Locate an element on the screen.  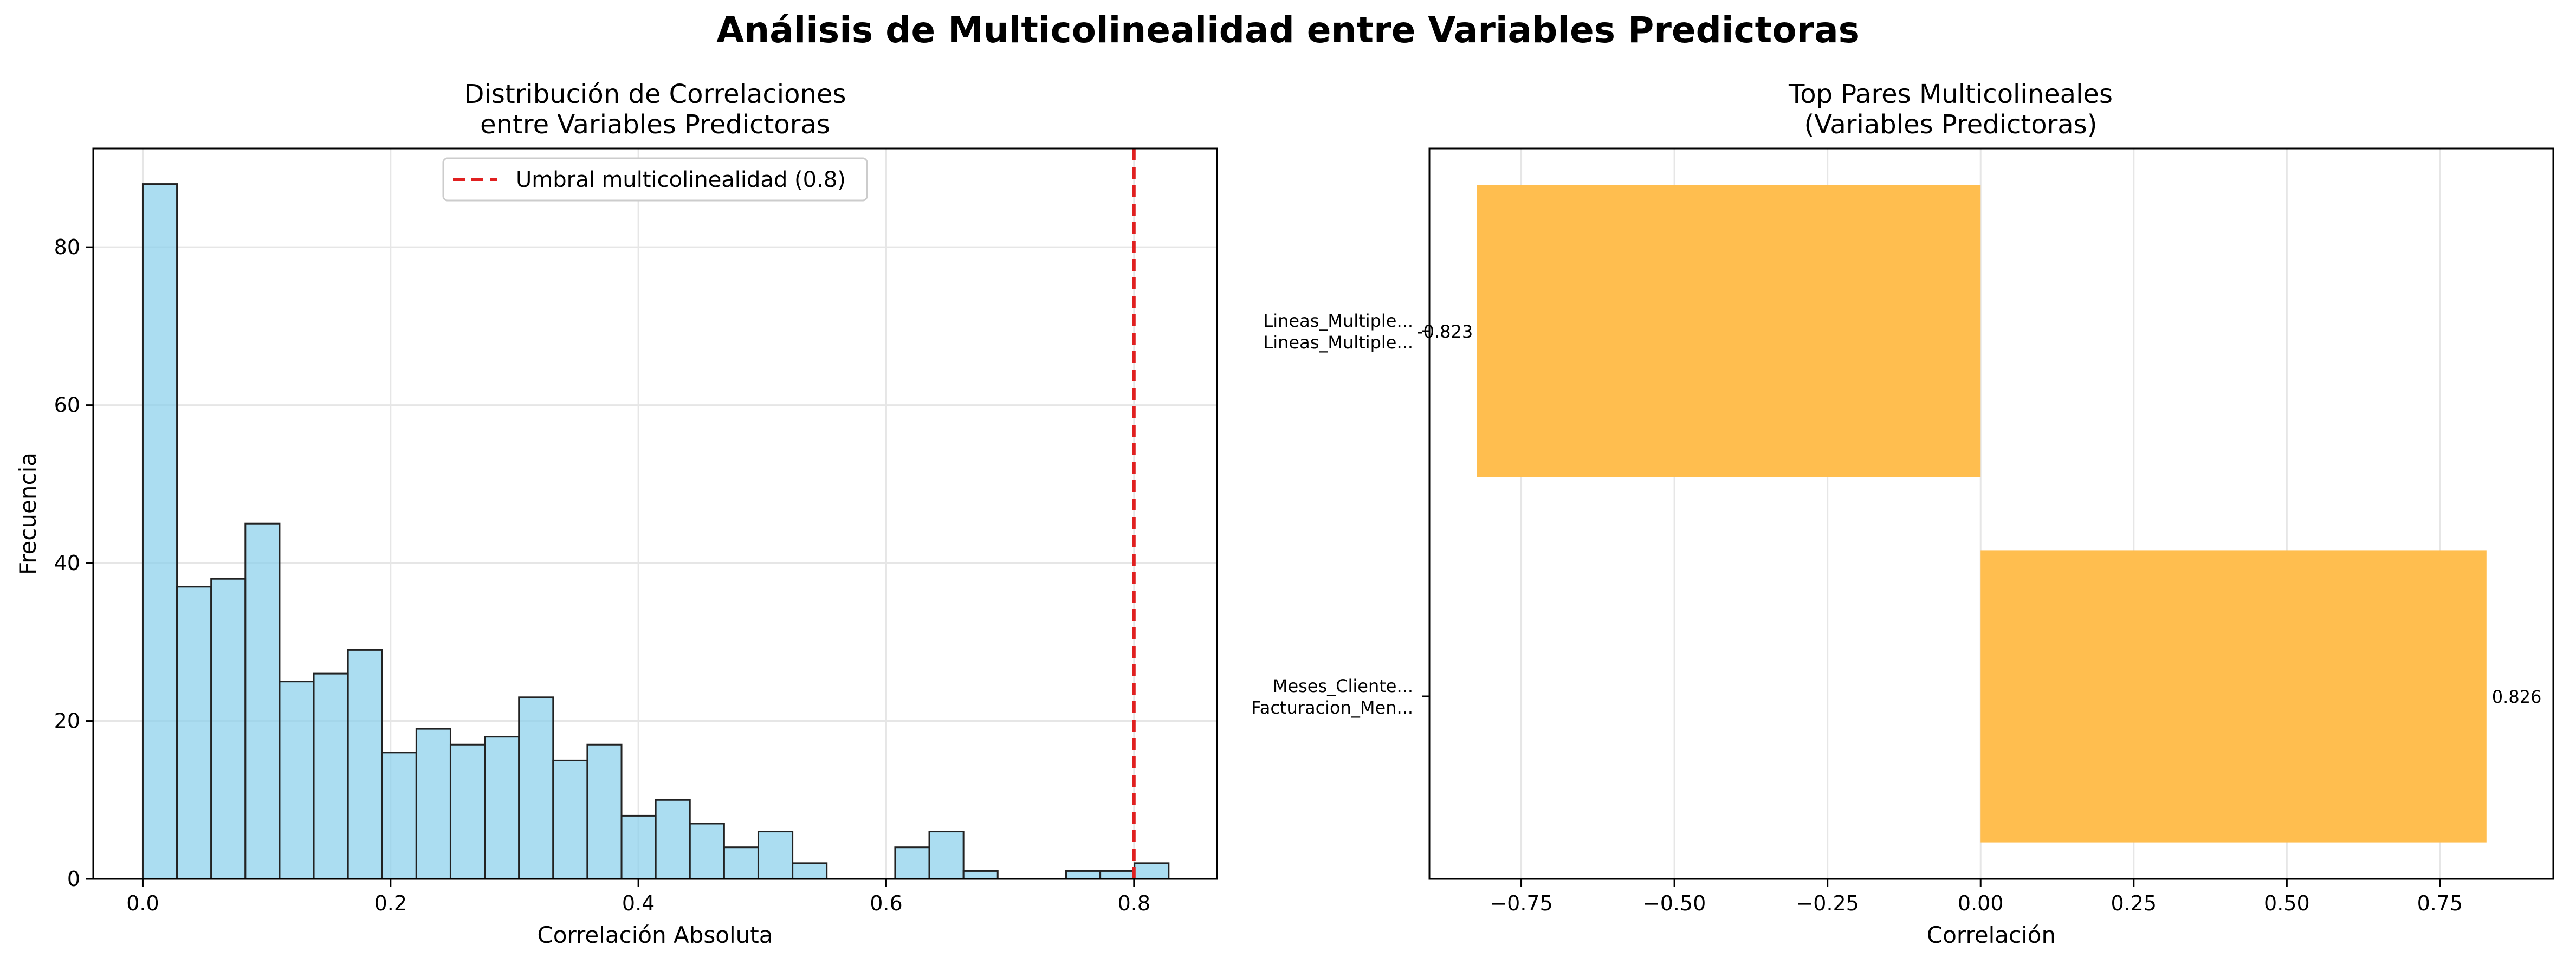
histogram-xtick-label: 0.6 is located at coordinates (886, 903).